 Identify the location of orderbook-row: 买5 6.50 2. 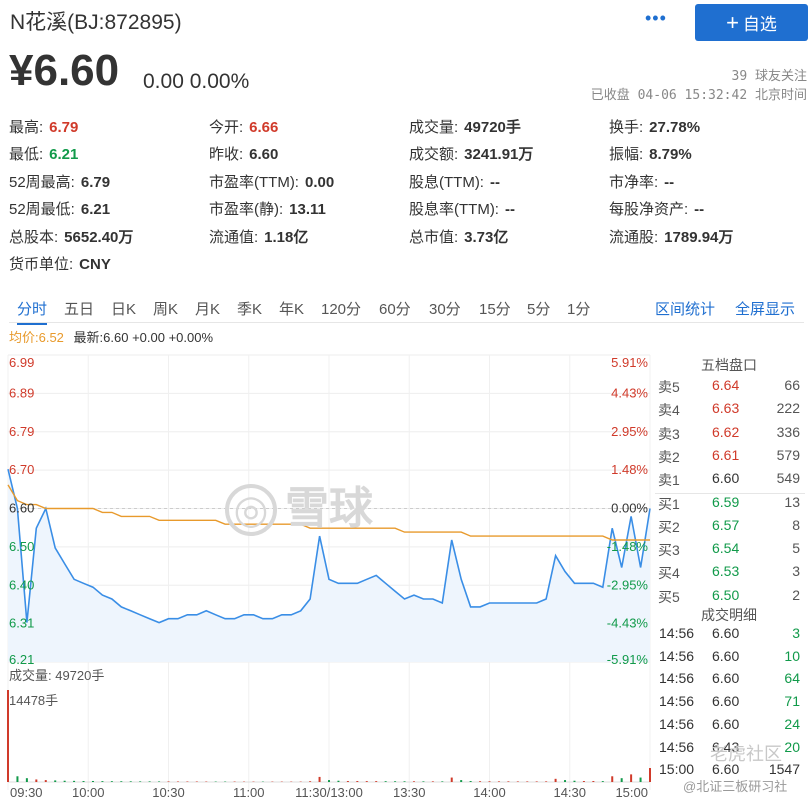
(729, 597).